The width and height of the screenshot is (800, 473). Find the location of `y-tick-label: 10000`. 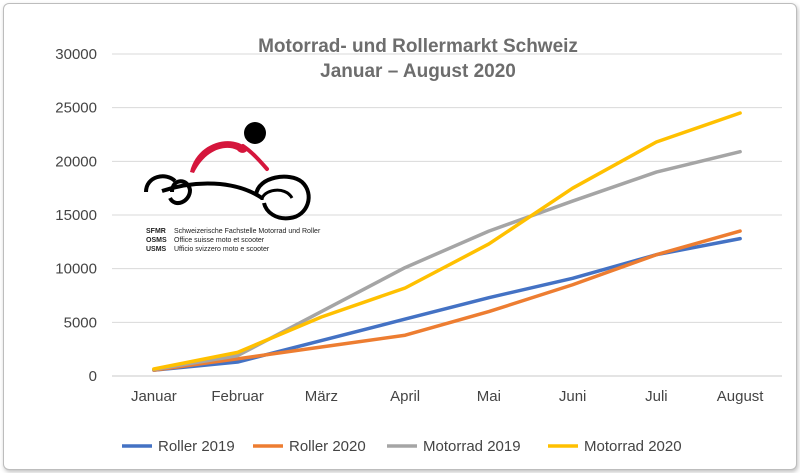

y-tick-label: 10000 is located at coordinates (76, 269).